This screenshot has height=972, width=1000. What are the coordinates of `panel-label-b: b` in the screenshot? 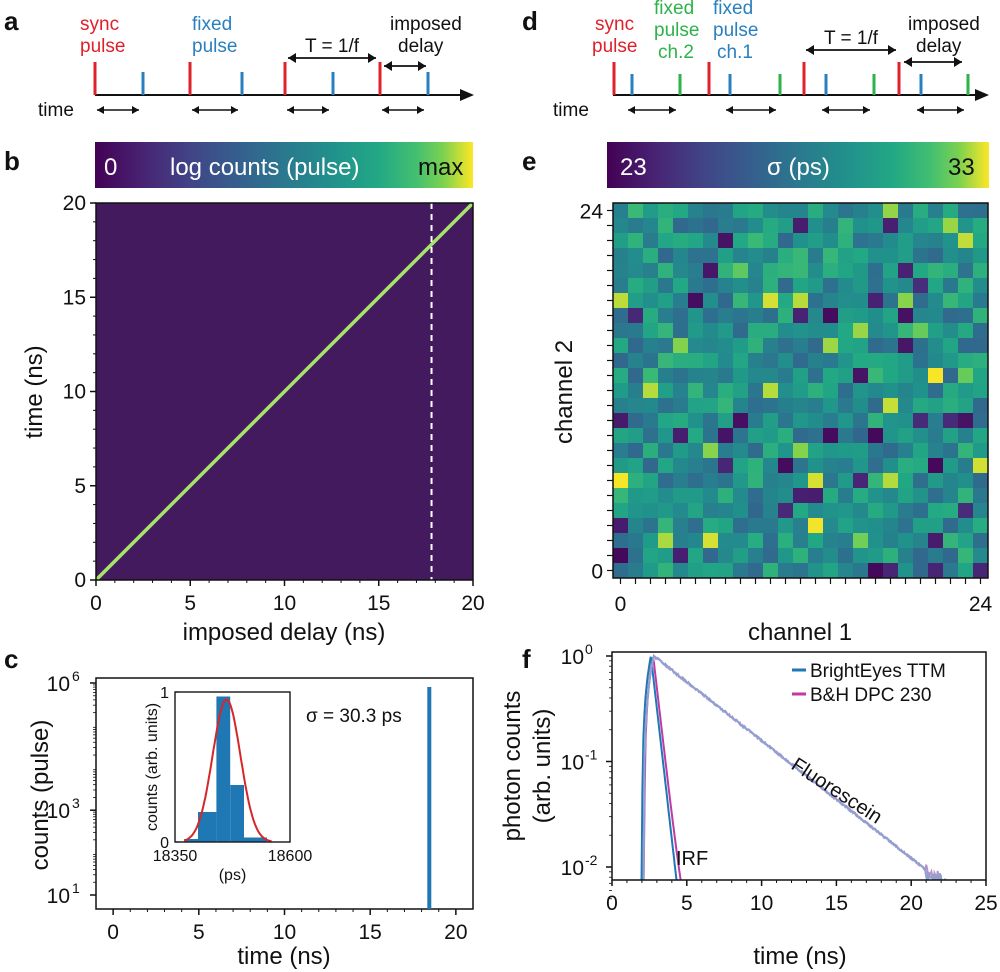 It's located at (12, 161).